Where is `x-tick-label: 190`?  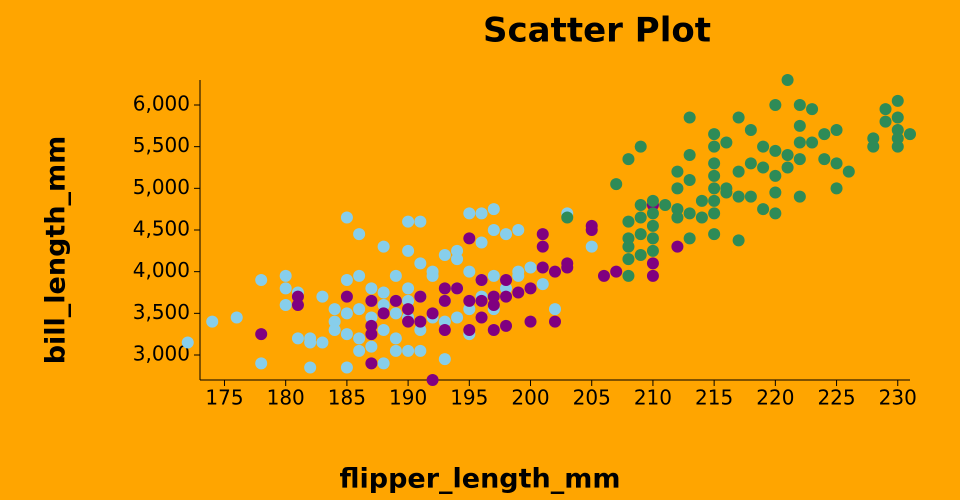
x-tick-label: 190 is located at coordinates (408, 398).